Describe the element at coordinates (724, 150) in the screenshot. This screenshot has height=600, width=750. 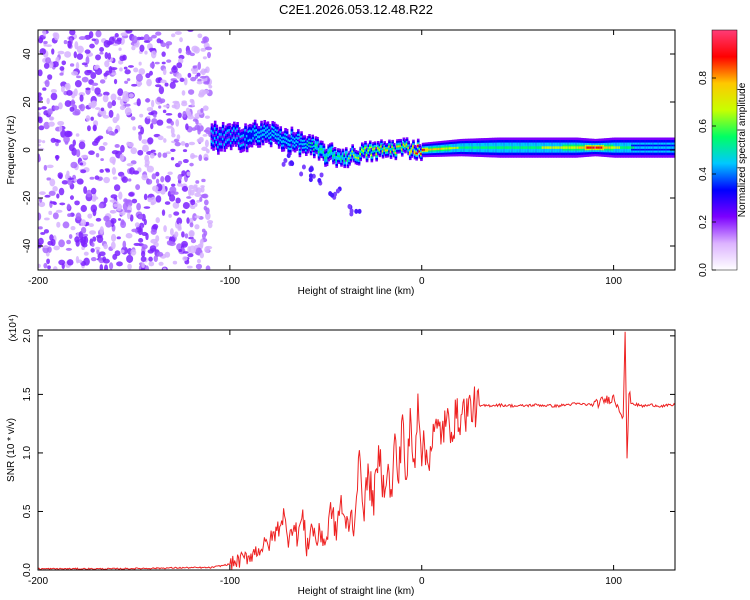
I see `colorbar-scale` at that location.